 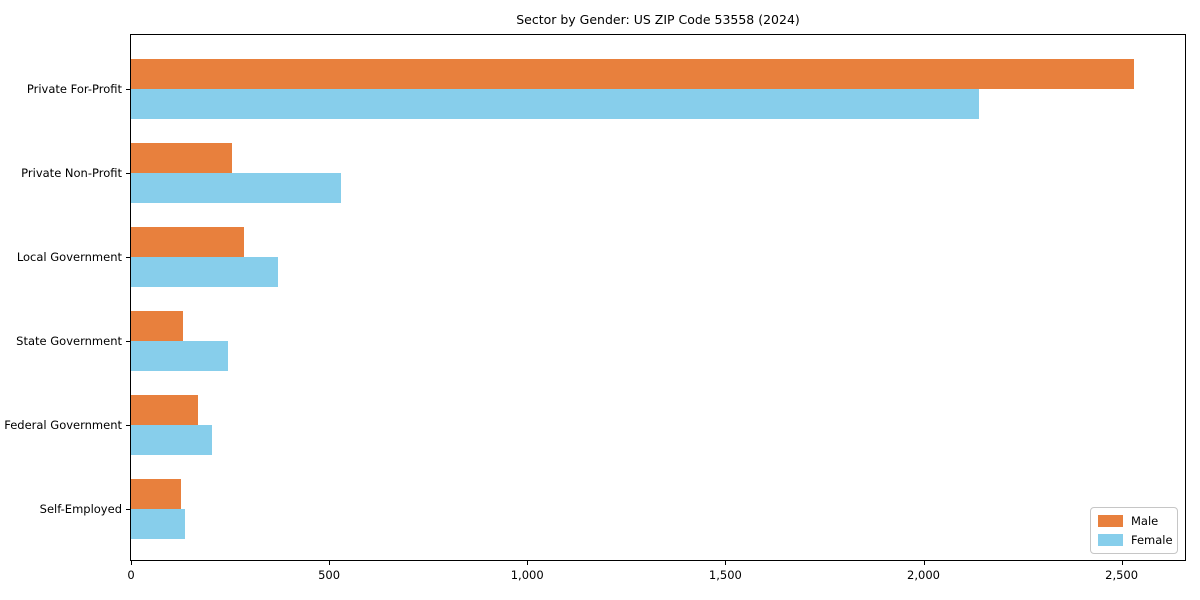 I want to click on y-axis-label: Private For-Profit, so click(x=74, y=89).